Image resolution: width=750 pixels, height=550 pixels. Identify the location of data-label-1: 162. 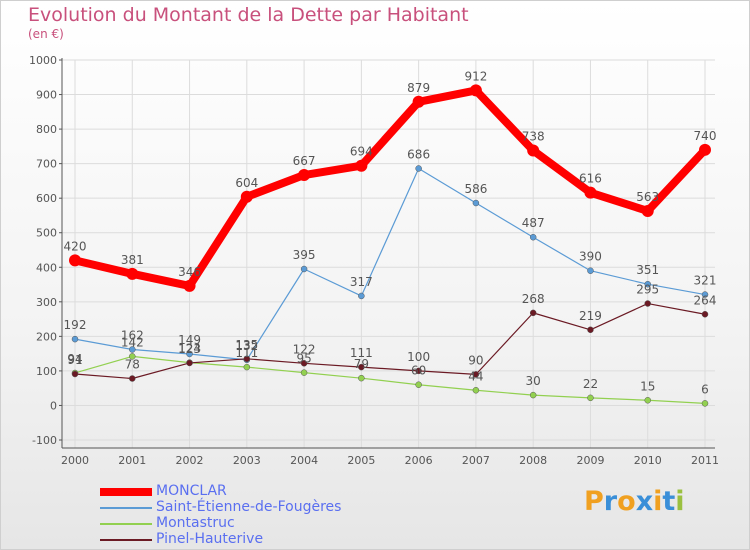
(132, 335).